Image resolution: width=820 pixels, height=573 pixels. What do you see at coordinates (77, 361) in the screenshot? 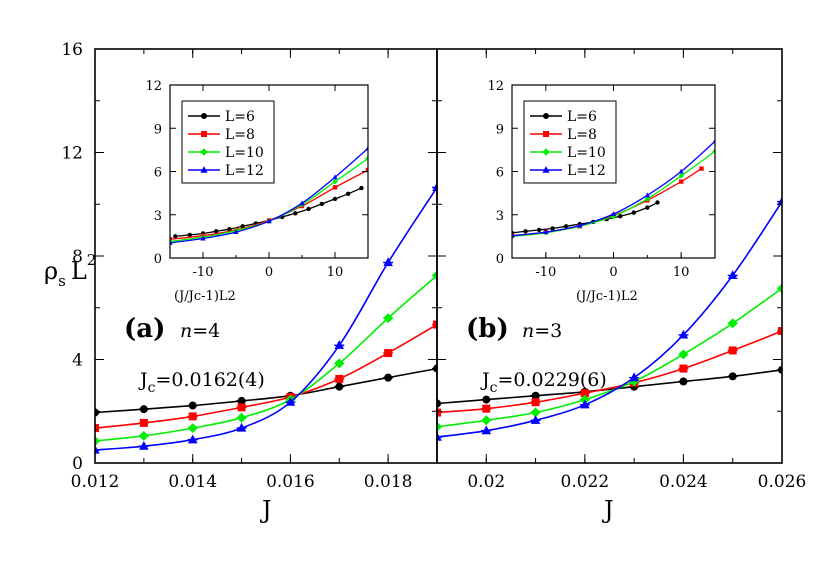
I see `panel-a-y-tick-label: 4` at bounding box center [77, 361].